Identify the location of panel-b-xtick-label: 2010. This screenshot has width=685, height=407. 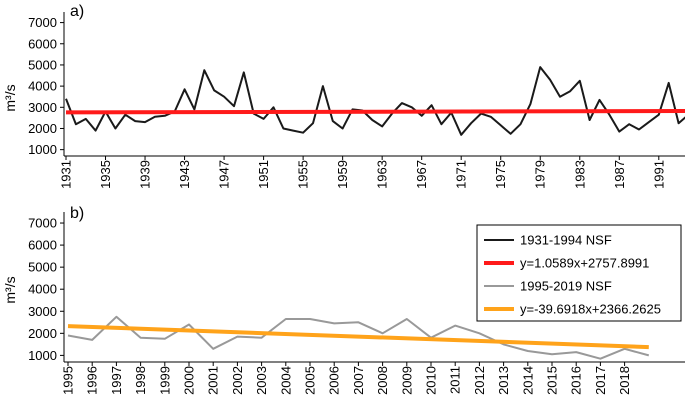
(431, 380).